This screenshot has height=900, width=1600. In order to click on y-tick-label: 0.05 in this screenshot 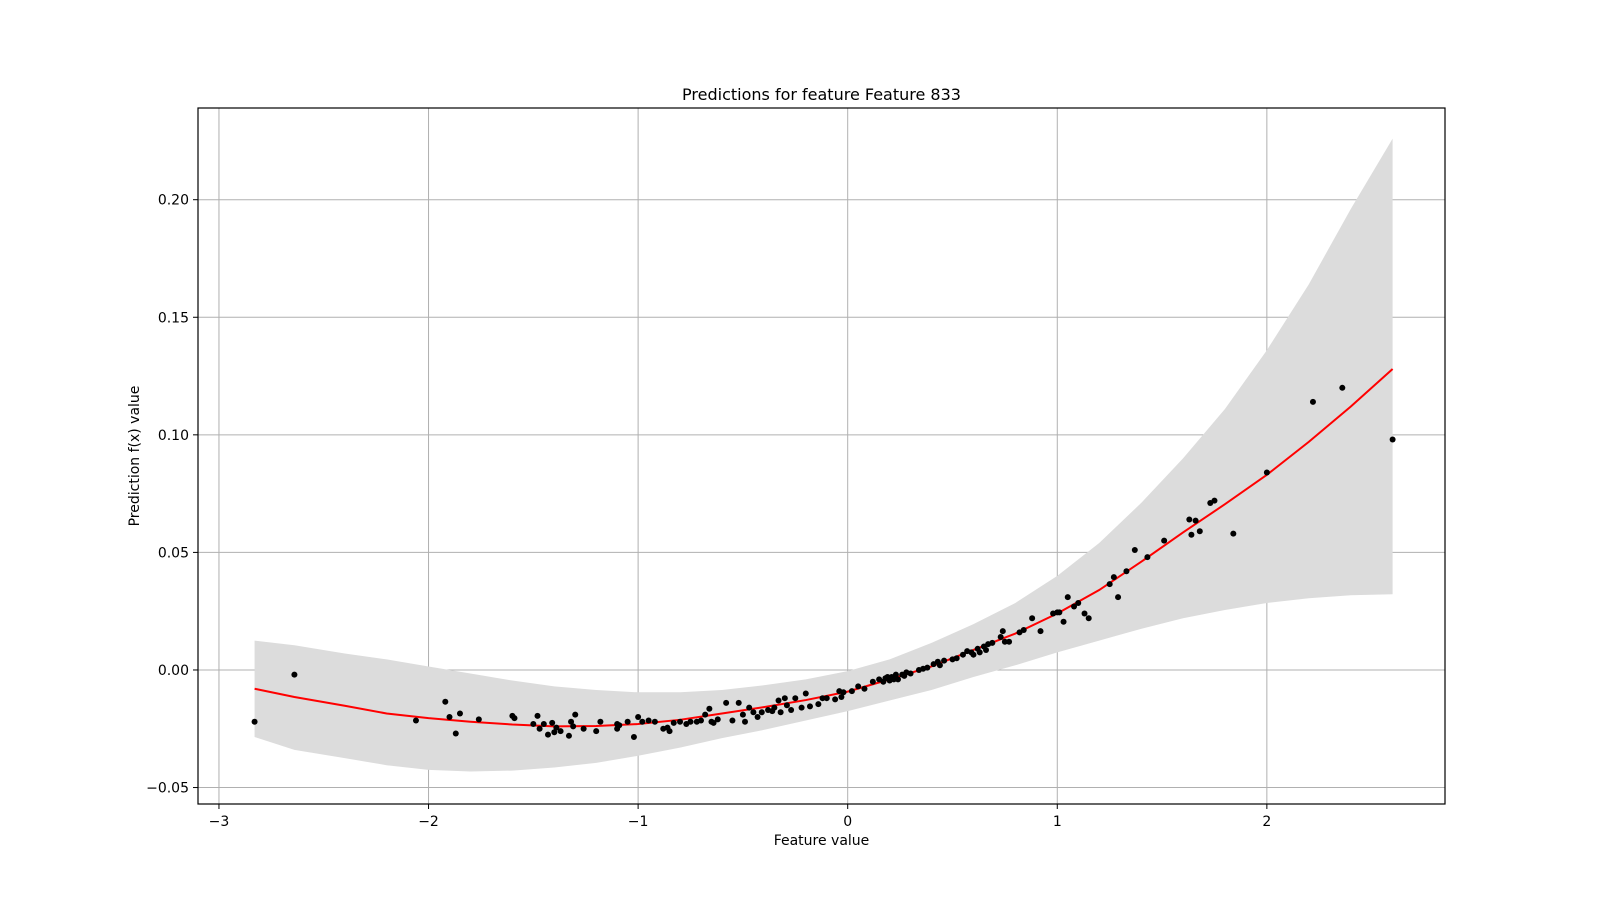, I will do `click(173, 553)`.